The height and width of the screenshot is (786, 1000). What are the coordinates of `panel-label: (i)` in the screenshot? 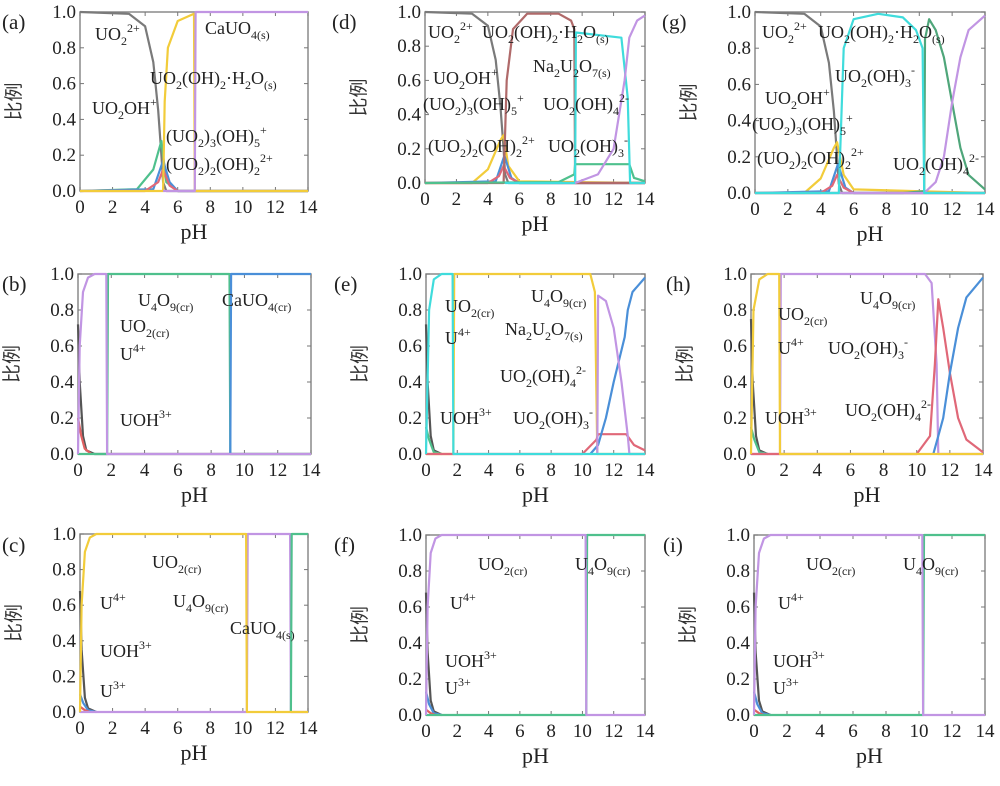 It's located at (673, 545).